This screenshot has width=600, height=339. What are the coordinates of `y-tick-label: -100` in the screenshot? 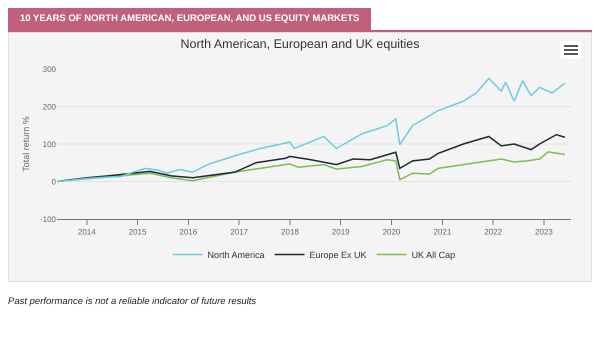 It's located at (48, 219).